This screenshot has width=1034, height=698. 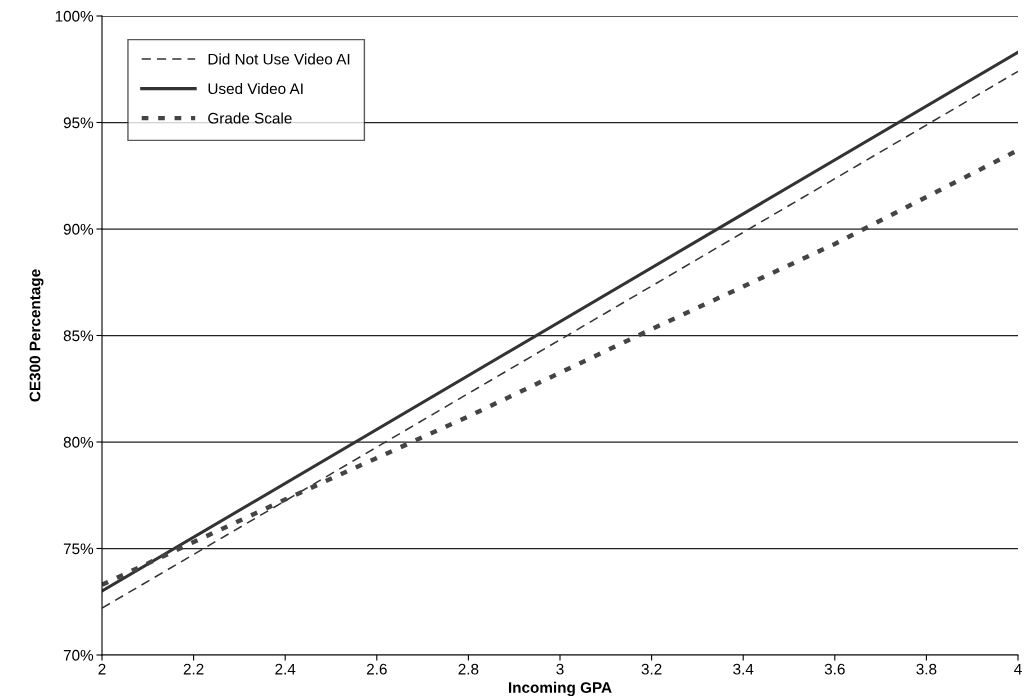 What do you see at coordinates (834, 669) in the screenshot?
I see `x-tick-label: 3.6` at bounding box center [834, 669].